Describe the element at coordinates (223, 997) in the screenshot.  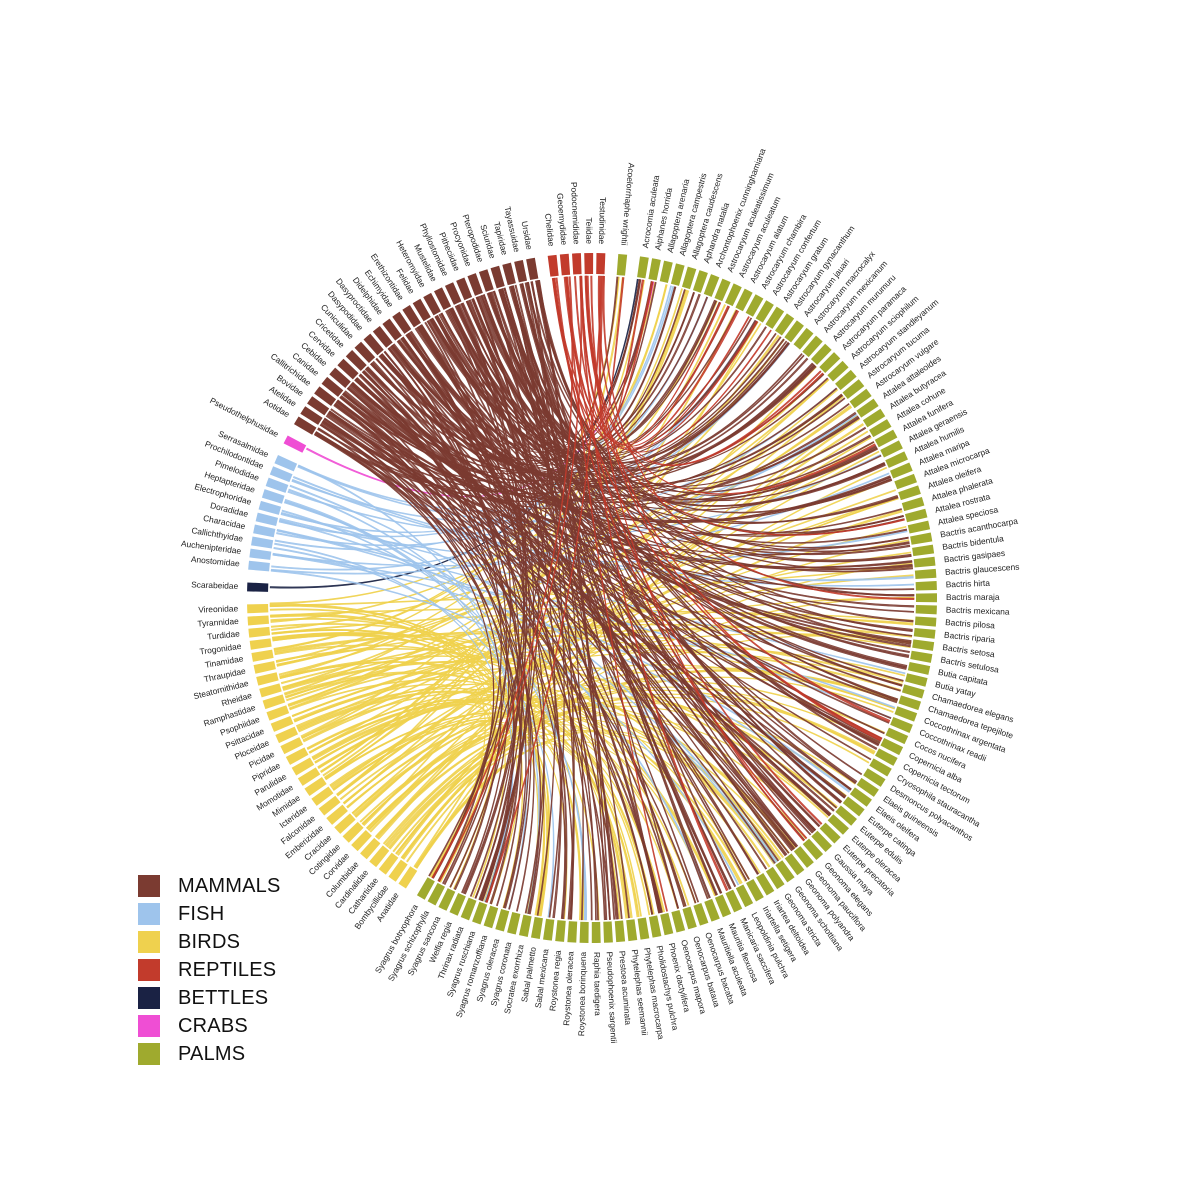
I see `legend-label: BETTLES` at that location.